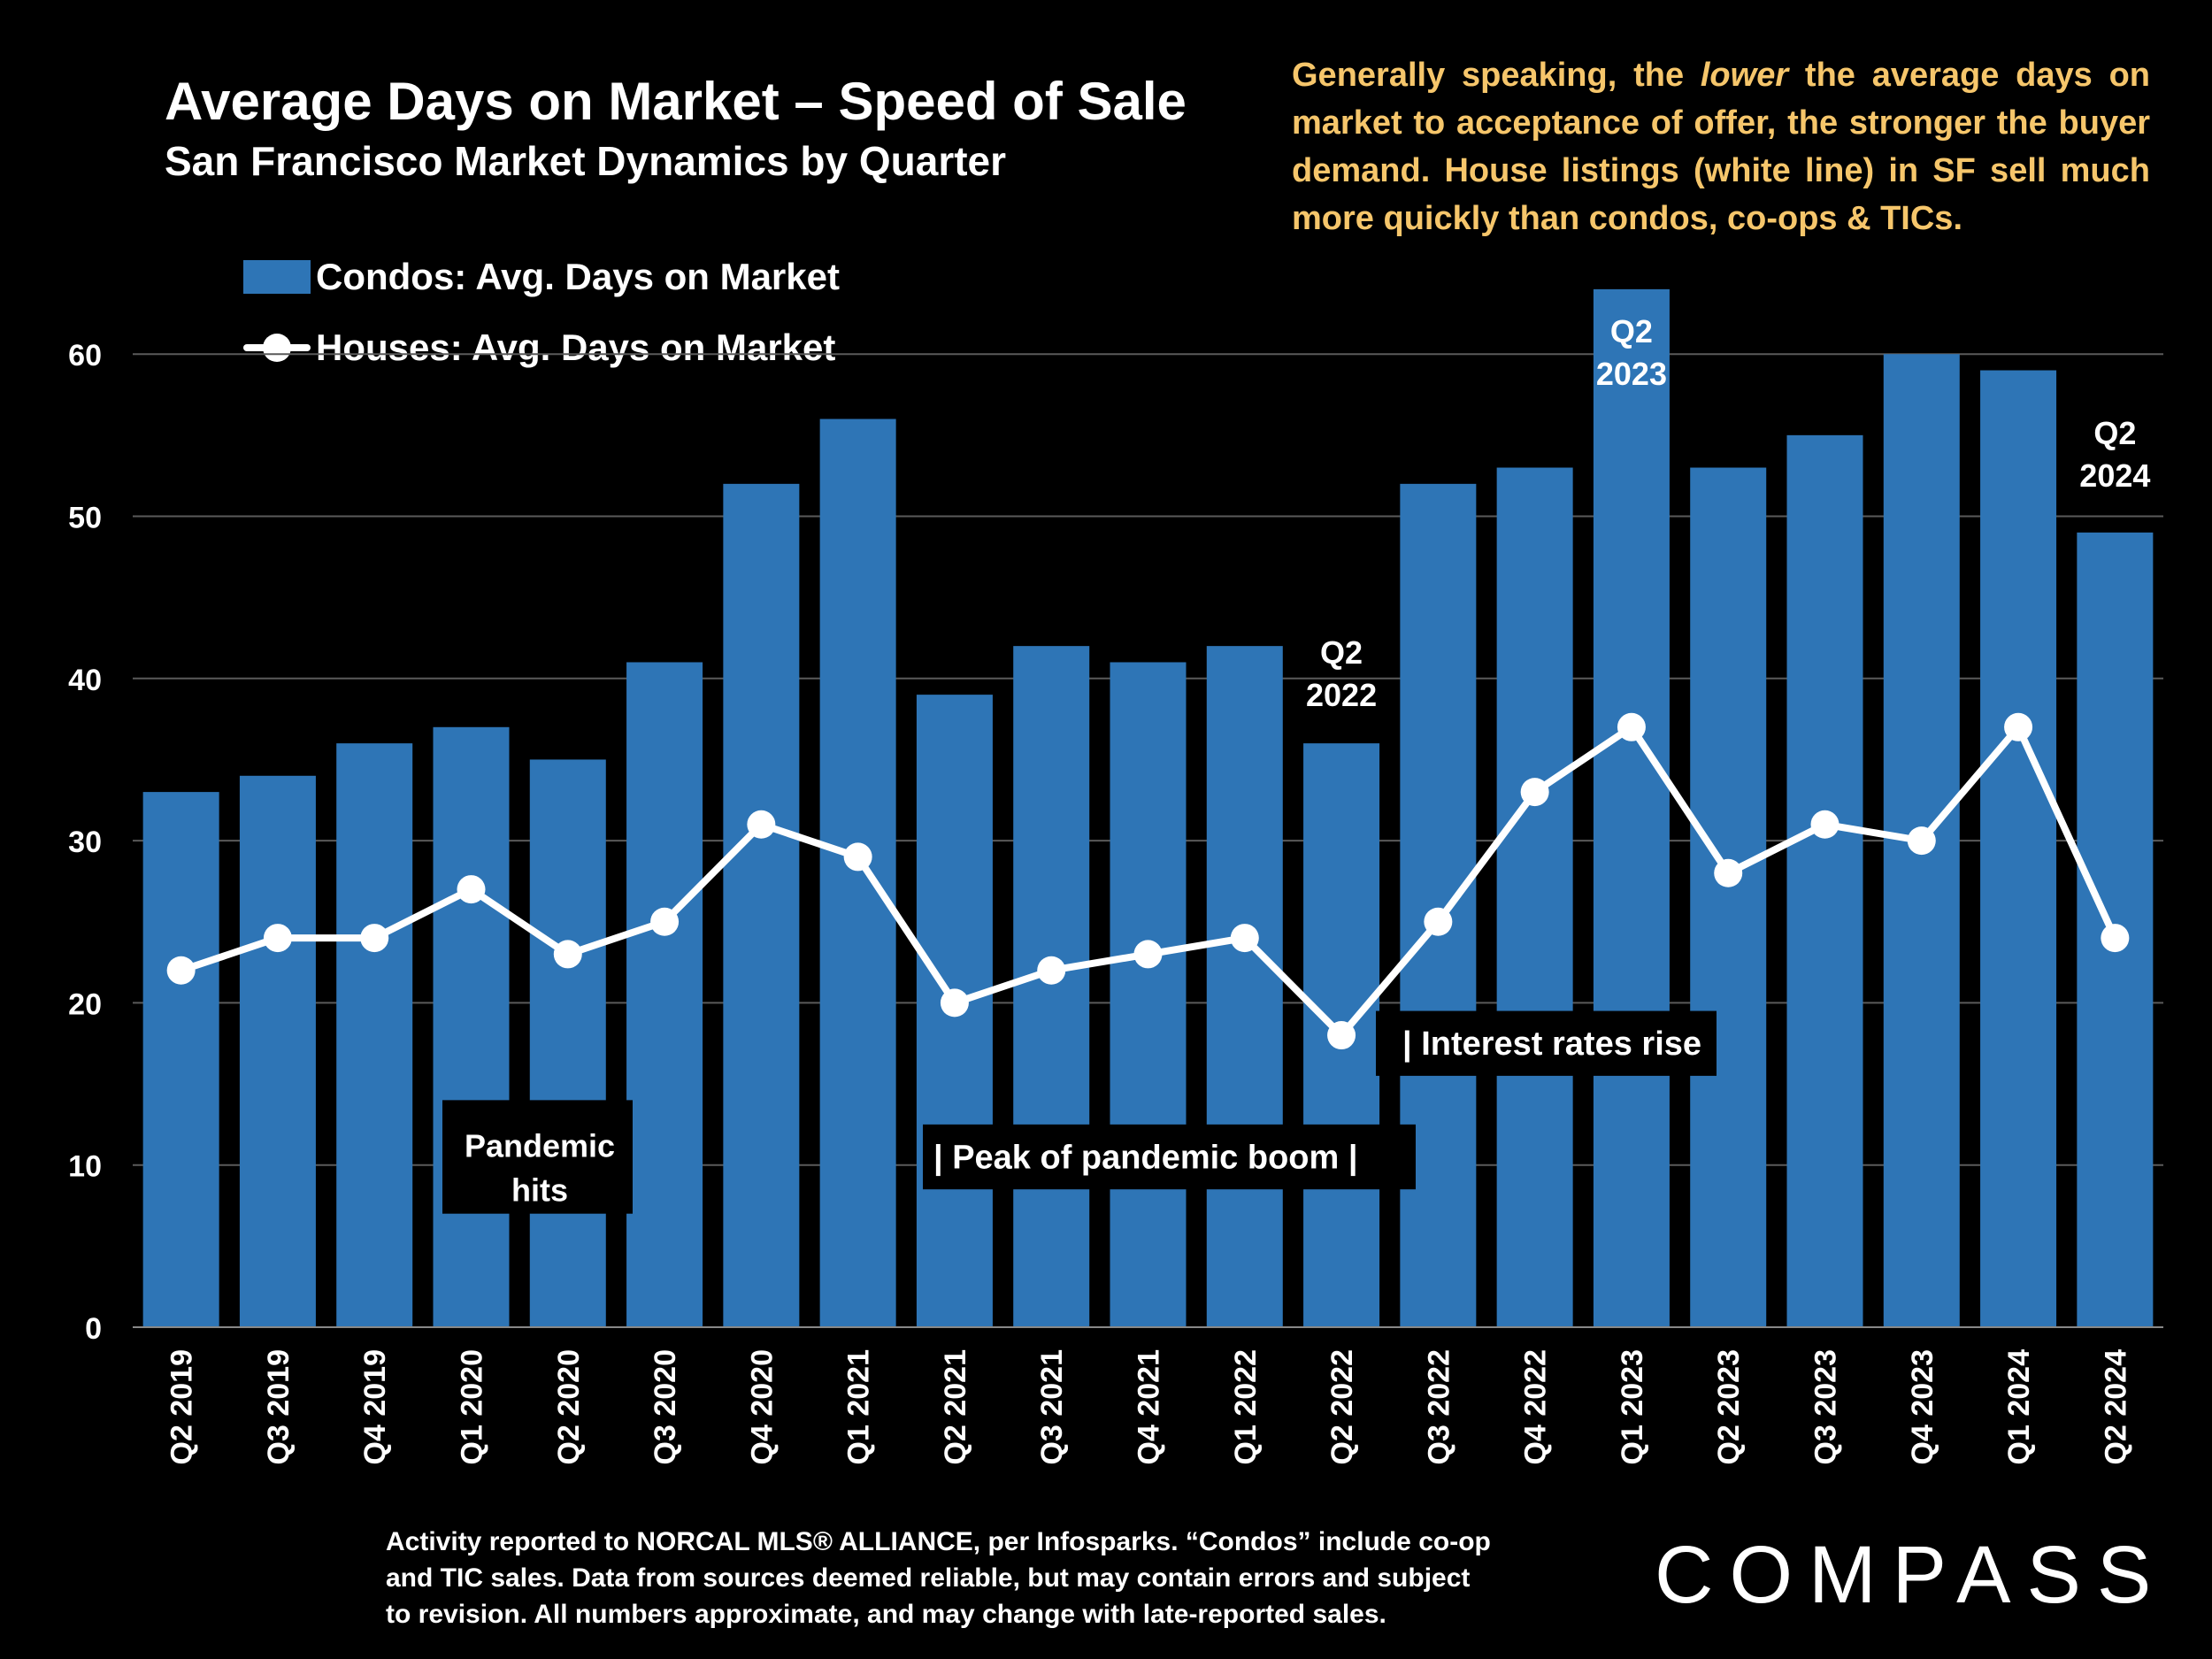 The width and height of the screenshot is (2212, 1659). I want to click on interest-rates-annotation-box, so click(1546, 1043).